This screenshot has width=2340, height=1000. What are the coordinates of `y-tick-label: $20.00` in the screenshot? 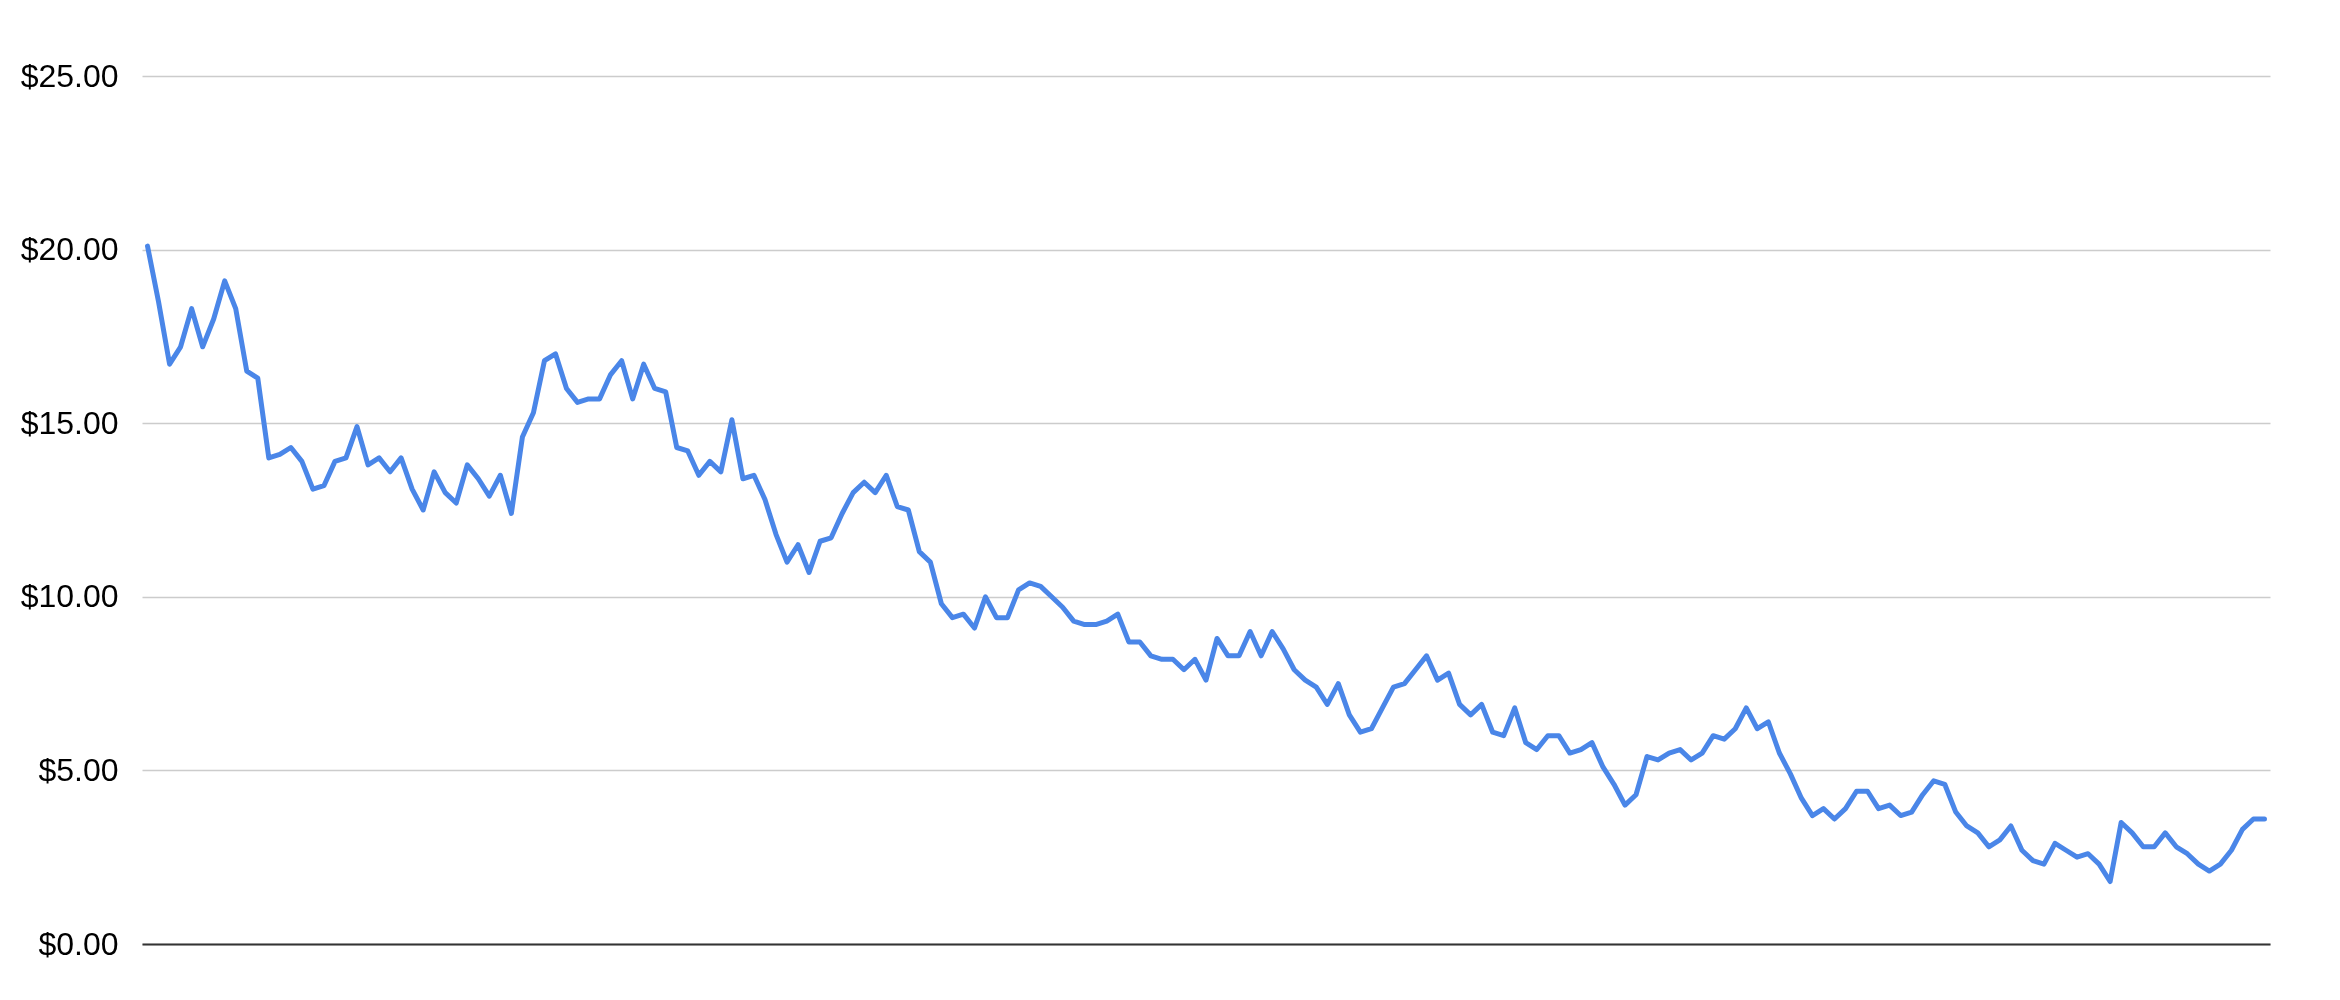 It's located at (69, 249).